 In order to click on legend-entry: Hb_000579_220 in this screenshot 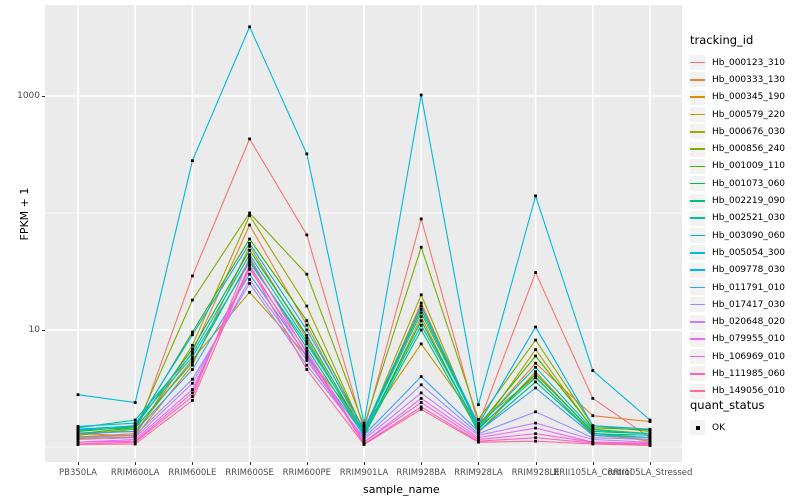, I will do `click(744, 114)`.